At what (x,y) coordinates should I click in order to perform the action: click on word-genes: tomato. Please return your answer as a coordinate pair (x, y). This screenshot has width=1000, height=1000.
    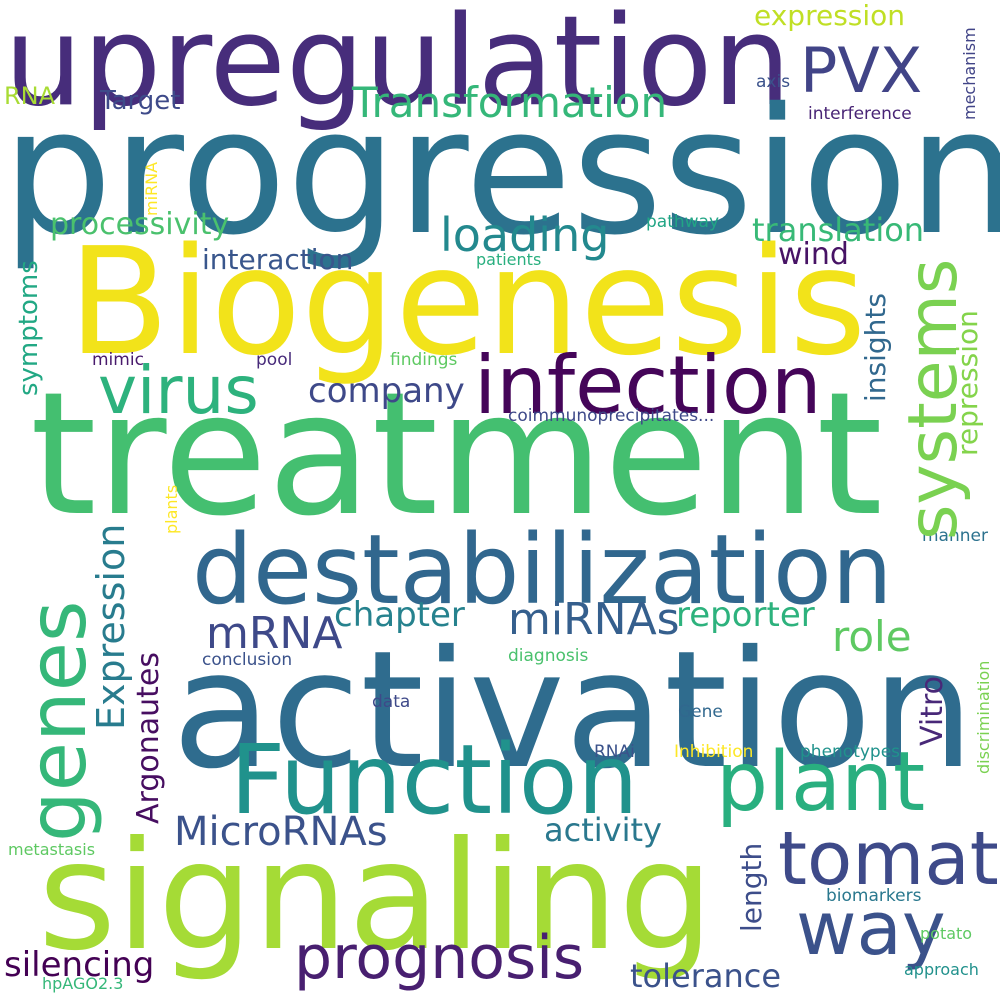
    Looking at the image, I should click on (889, 859).